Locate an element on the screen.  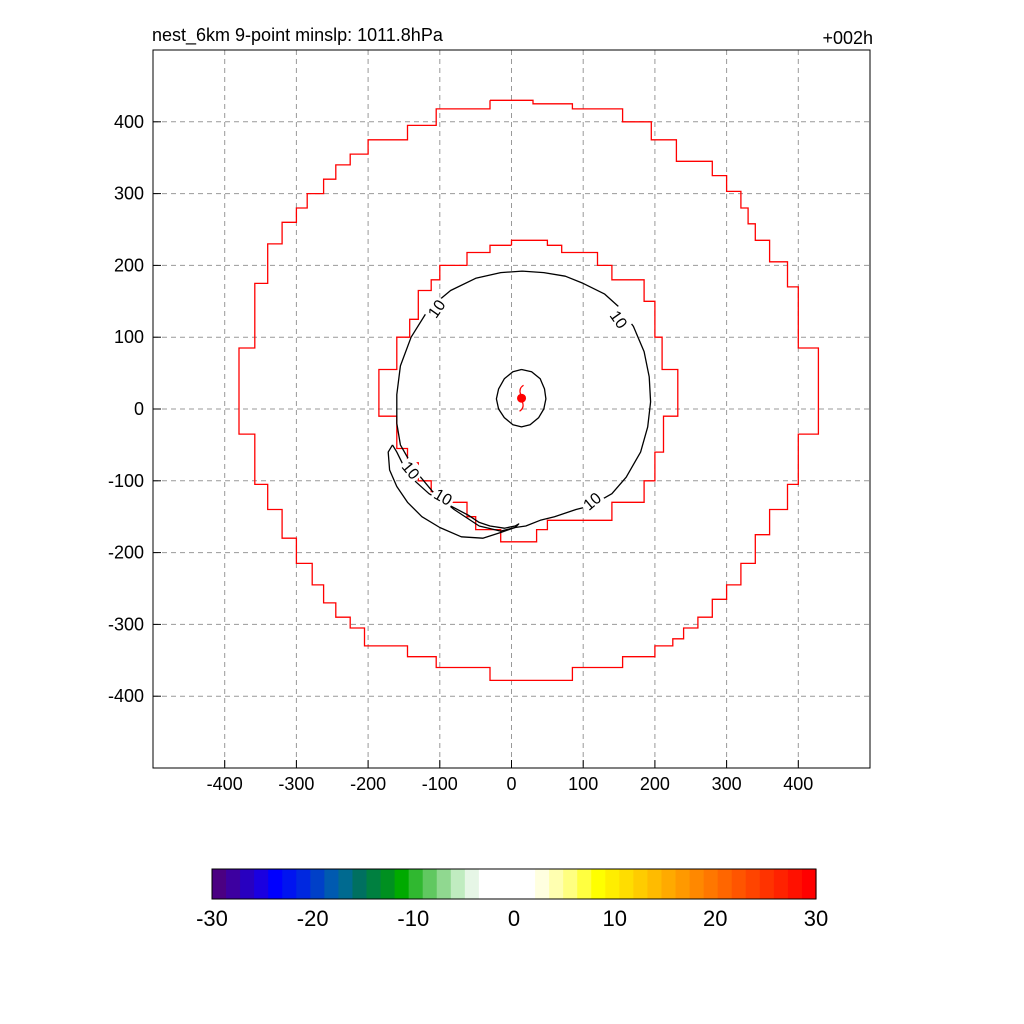
y-tick-label: 0 is located at coordinates (139, 409).